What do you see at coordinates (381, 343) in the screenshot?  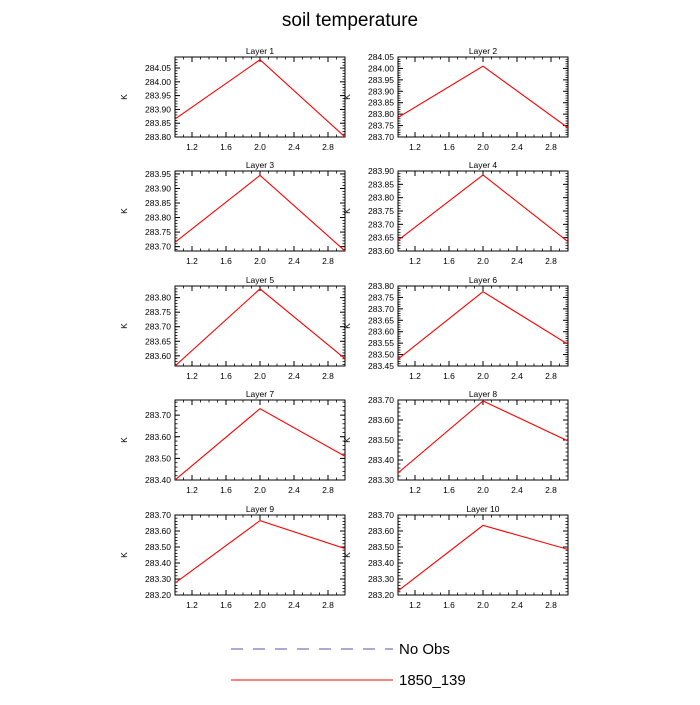 I see `y-tick-label: 283.55` at bounding box center [381, 343].